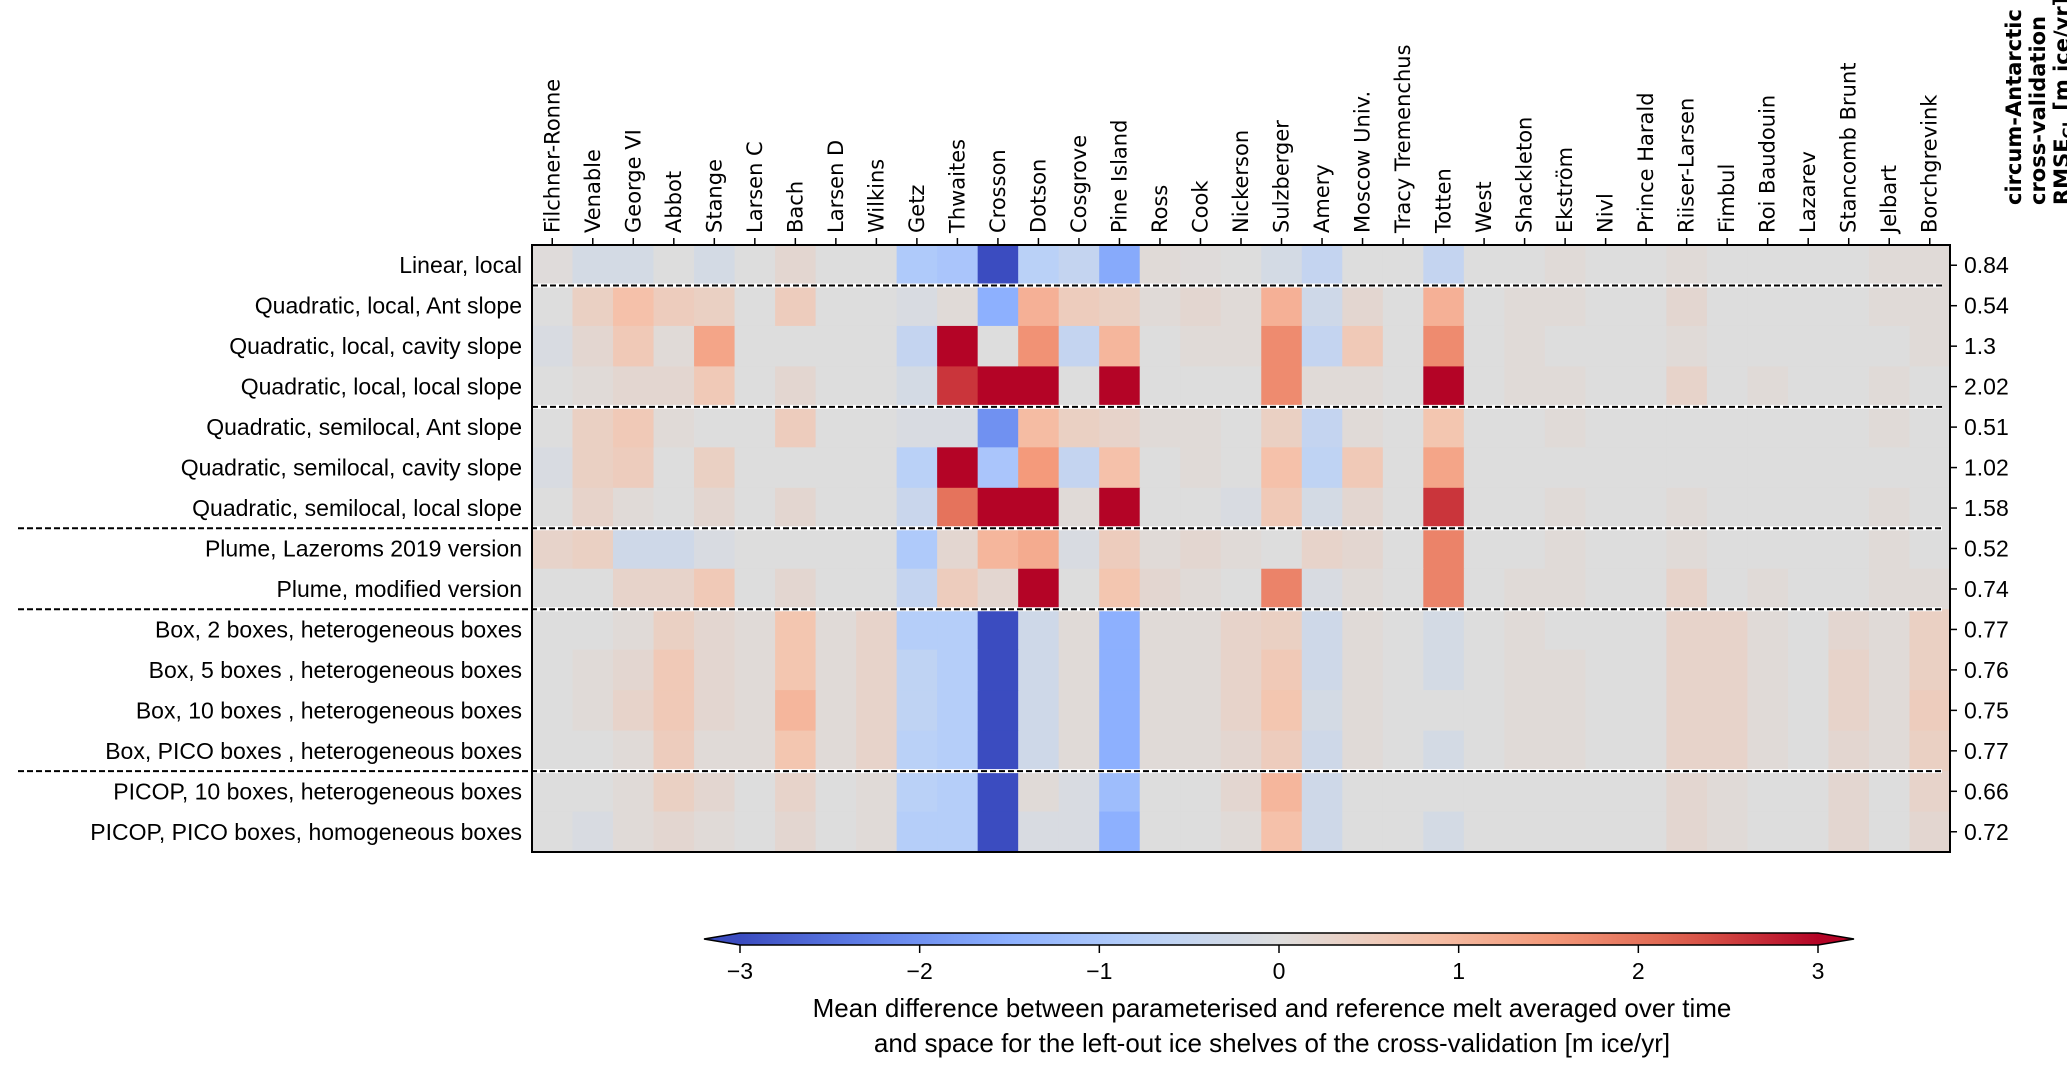 Image resolution: width=2067 pixels, height=1077 pixels. I want to click on colorbar-extend-max, so click(1836, 939).